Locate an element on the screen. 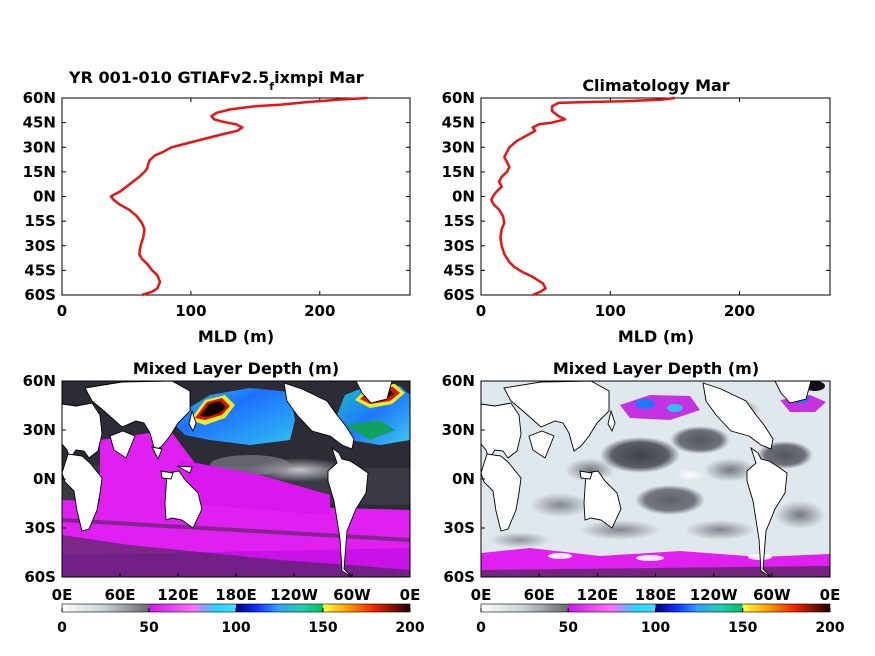  series-line-left is located at coordinates (238, 196).